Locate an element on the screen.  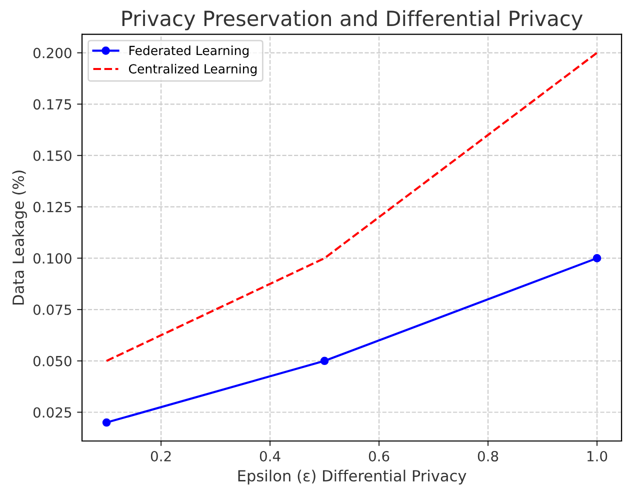
y-tick-label: 0.100 is located at coordinates (52, 258).